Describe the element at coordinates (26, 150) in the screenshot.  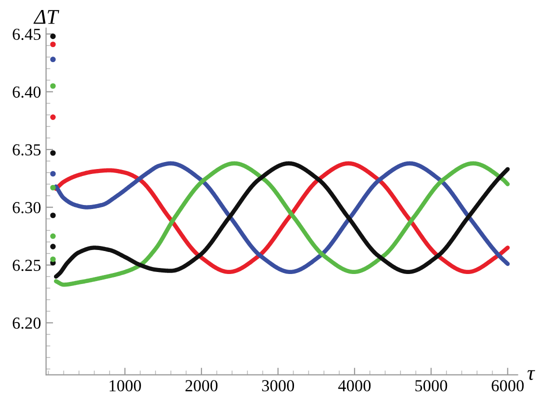
I see `y-tick-label: 6.35` at that location.